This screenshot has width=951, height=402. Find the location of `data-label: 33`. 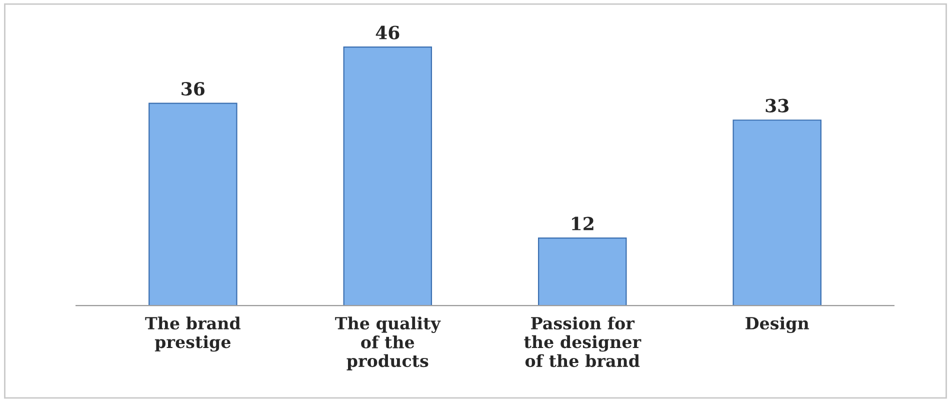

data-label: 33 is located at coordinates (777, 105).